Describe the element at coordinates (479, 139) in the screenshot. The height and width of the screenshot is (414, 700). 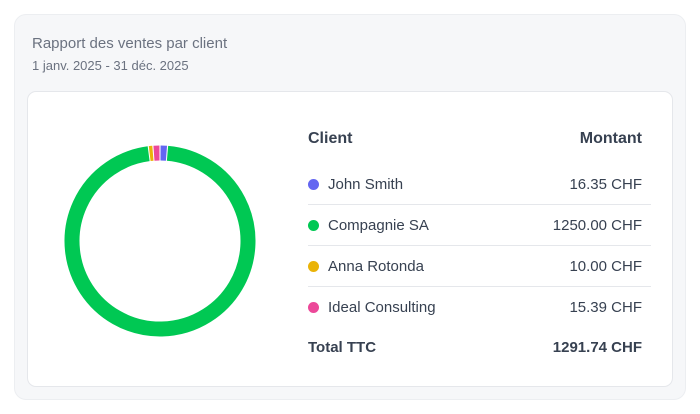
I see `table-header: Client Montant` at that location.